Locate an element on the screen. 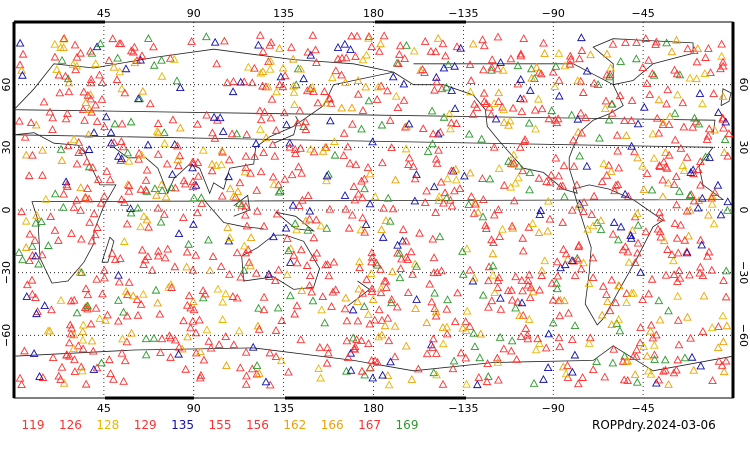 The height and width of the screenshot is (450, 750). legend-entry-155: 155 is located at coordinates (220, 425).